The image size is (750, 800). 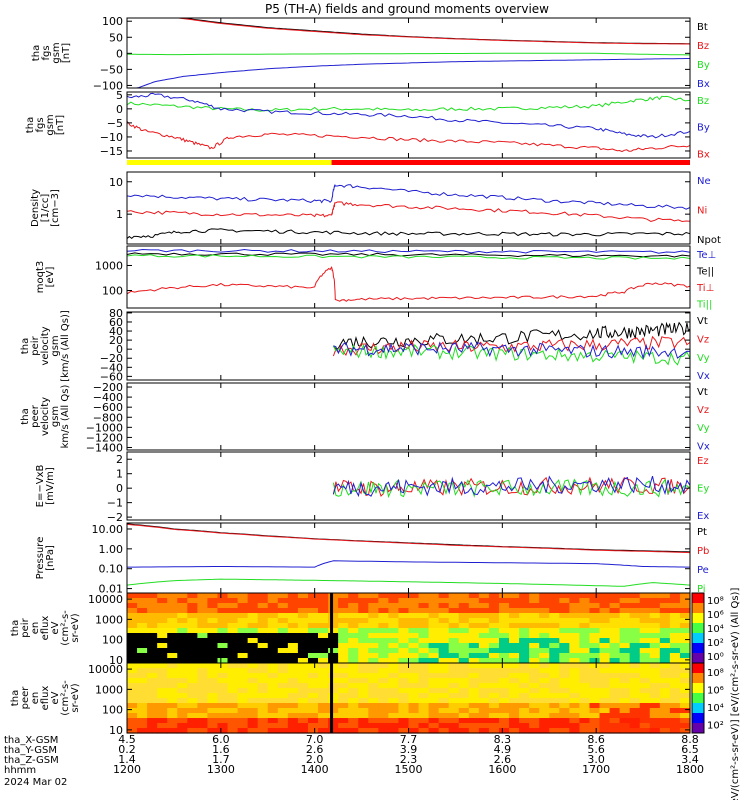 What do you see at coordinates (703, 516) in the screenshot?
I see `legend-Ex: Ex` at bounding box center [703, 516].